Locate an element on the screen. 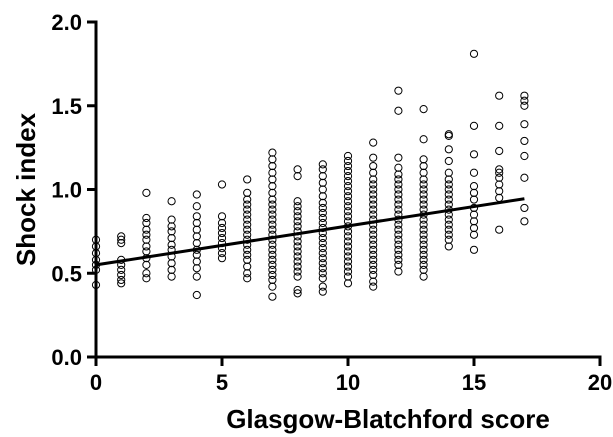 This screenshot has height=437, width=613. y-tick-label-0.5: 0.5 is located at coordinates (66, 273).